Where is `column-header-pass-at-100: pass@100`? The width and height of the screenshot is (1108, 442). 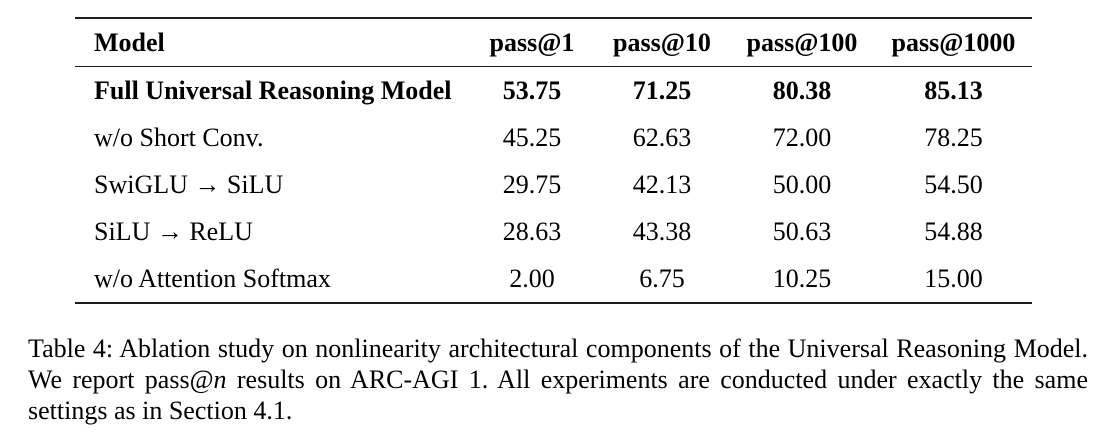 column-header-pass-at-100: pass@100 is located at coordinates (802, 42).